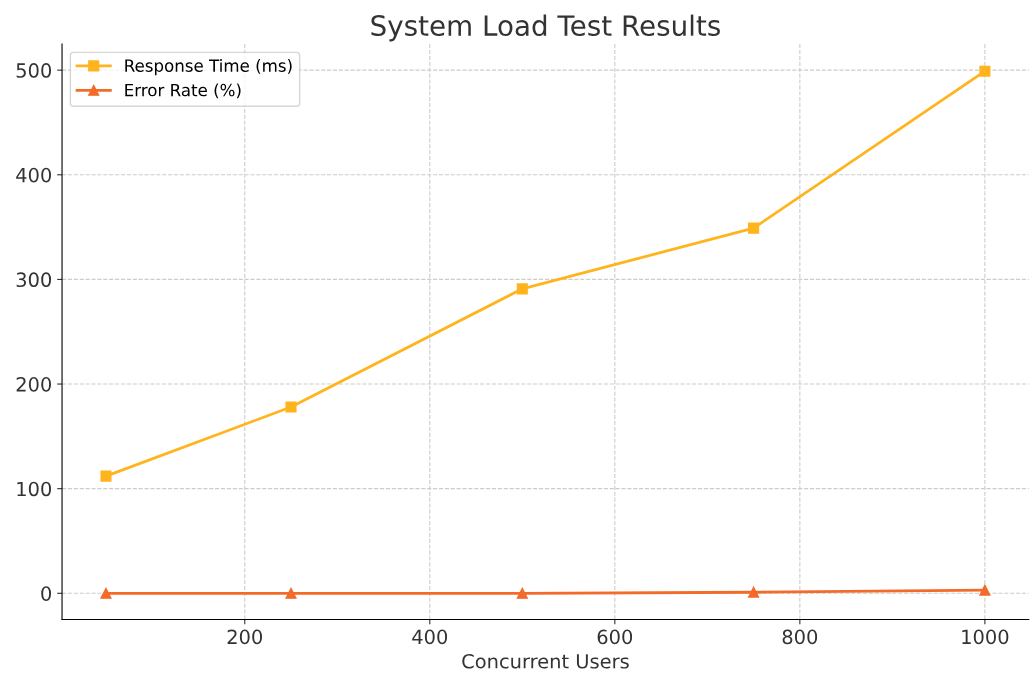  Describe the element at coordinates (46, 593) in the screenshot. I see `y-tick-label: 0` at that location.